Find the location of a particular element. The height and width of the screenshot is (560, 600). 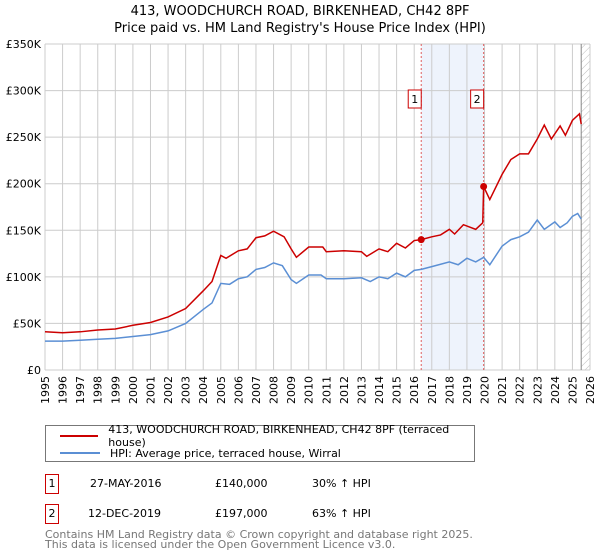

sale-date: 27-MAY-2016 is located at coordinates (126, 483).